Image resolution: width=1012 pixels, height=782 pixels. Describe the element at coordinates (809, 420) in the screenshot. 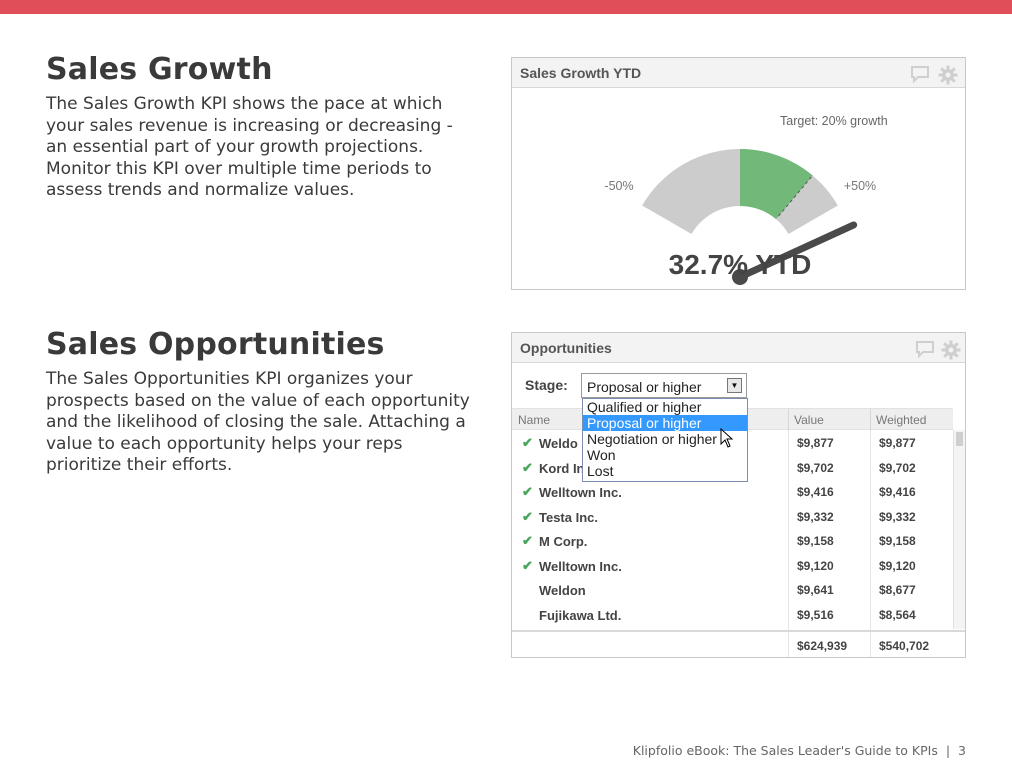

I see `column-header-value: Value` at that location.